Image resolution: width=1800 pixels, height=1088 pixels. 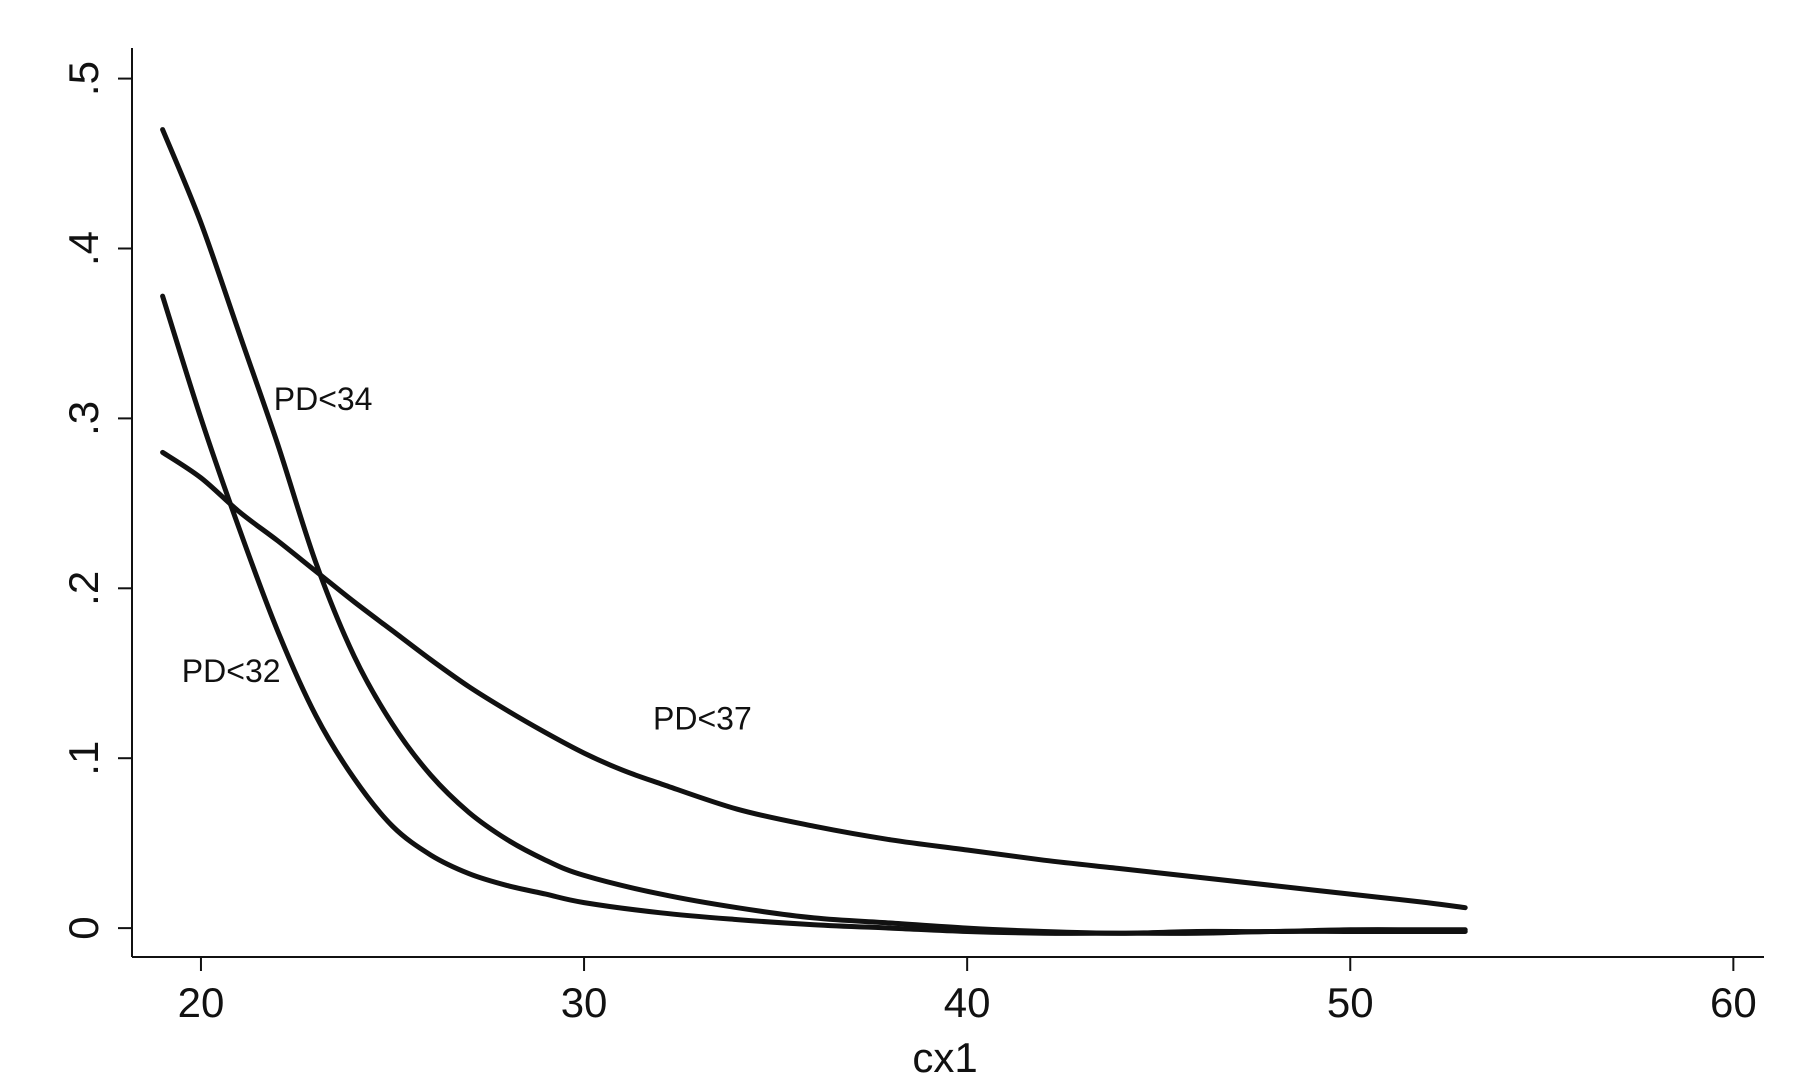 What do you see at coordinates (83, 588) in the screenshot?
I see `y-tick-label: .2` at bounding box center [83, 588].